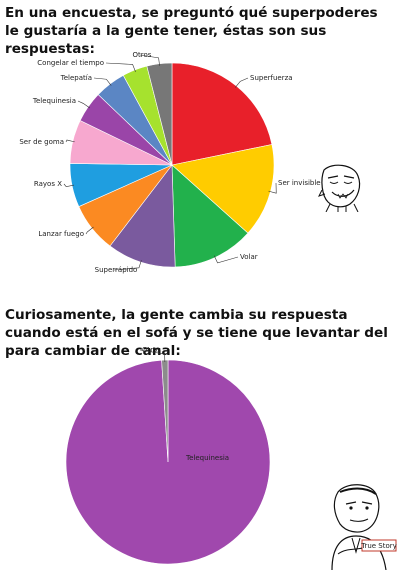  Describe the element at coordinates (364, 527) in the screenshot. I see `true-story-meme: True Story` at that location.